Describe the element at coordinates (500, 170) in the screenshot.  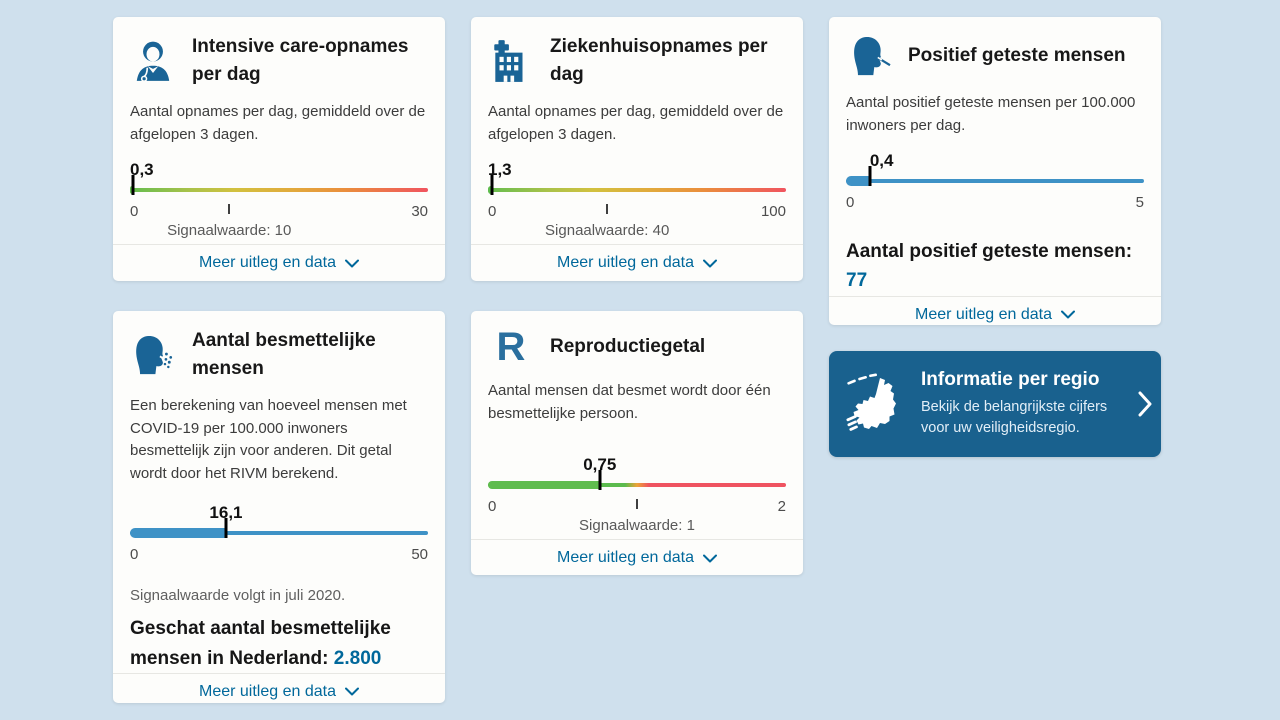
I see `gauge-value-label: 1,3` at that location.